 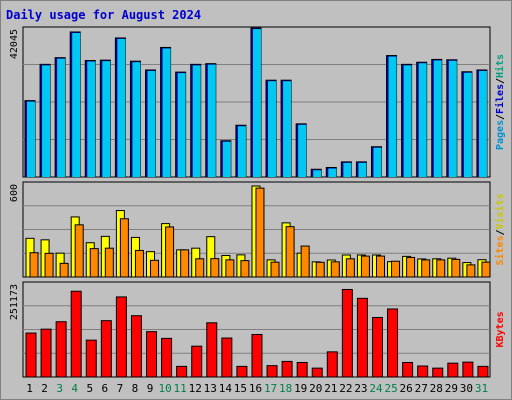 What do you see at coordinates (500, 250) in the screenshot?
I see `legend-sites: Sites` at bounding box center [500, 250].